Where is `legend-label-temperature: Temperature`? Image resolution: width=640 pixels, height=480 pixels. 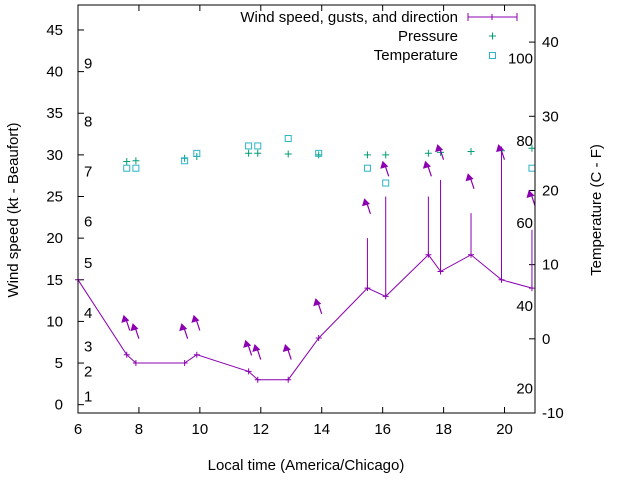 legend-label-temperature: Temperature is located at coordinates (416, 55).